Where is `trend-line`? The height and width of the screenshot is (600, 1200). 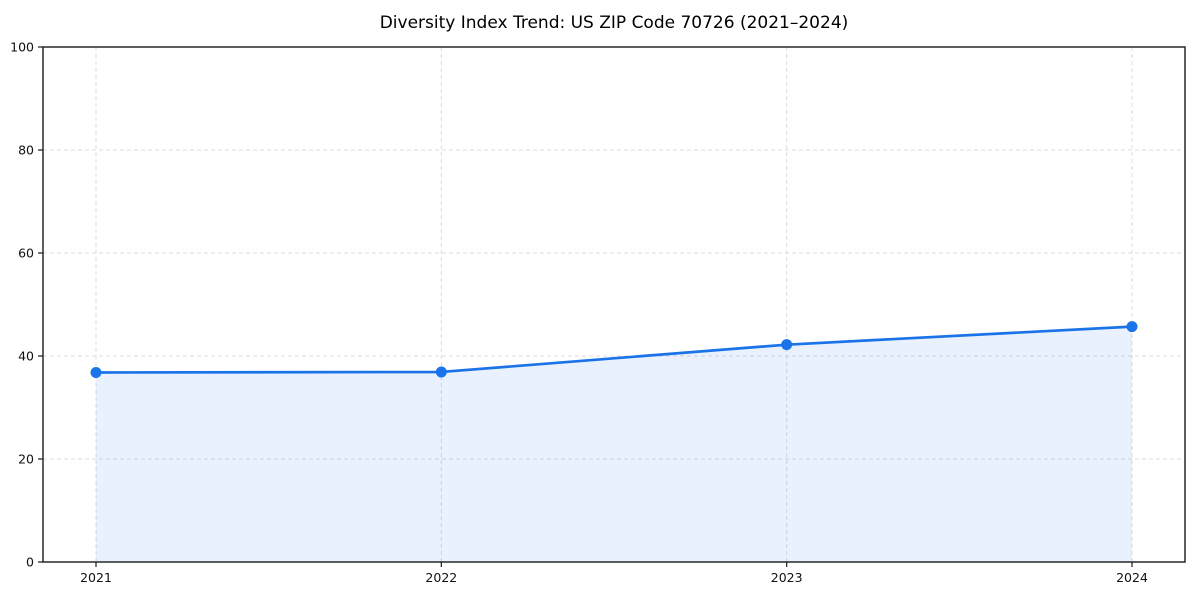
trend-line is located at coordinates (614, 349).